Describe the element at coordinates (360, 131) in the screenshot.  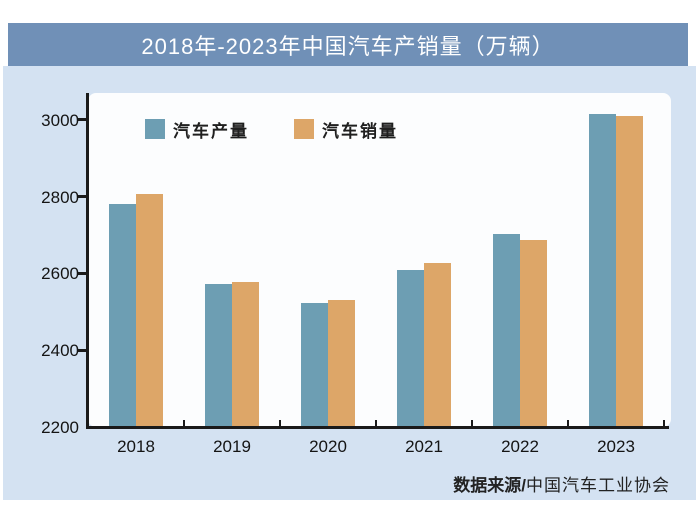
I see `legend-label-sales: 汽车销量` at that location.